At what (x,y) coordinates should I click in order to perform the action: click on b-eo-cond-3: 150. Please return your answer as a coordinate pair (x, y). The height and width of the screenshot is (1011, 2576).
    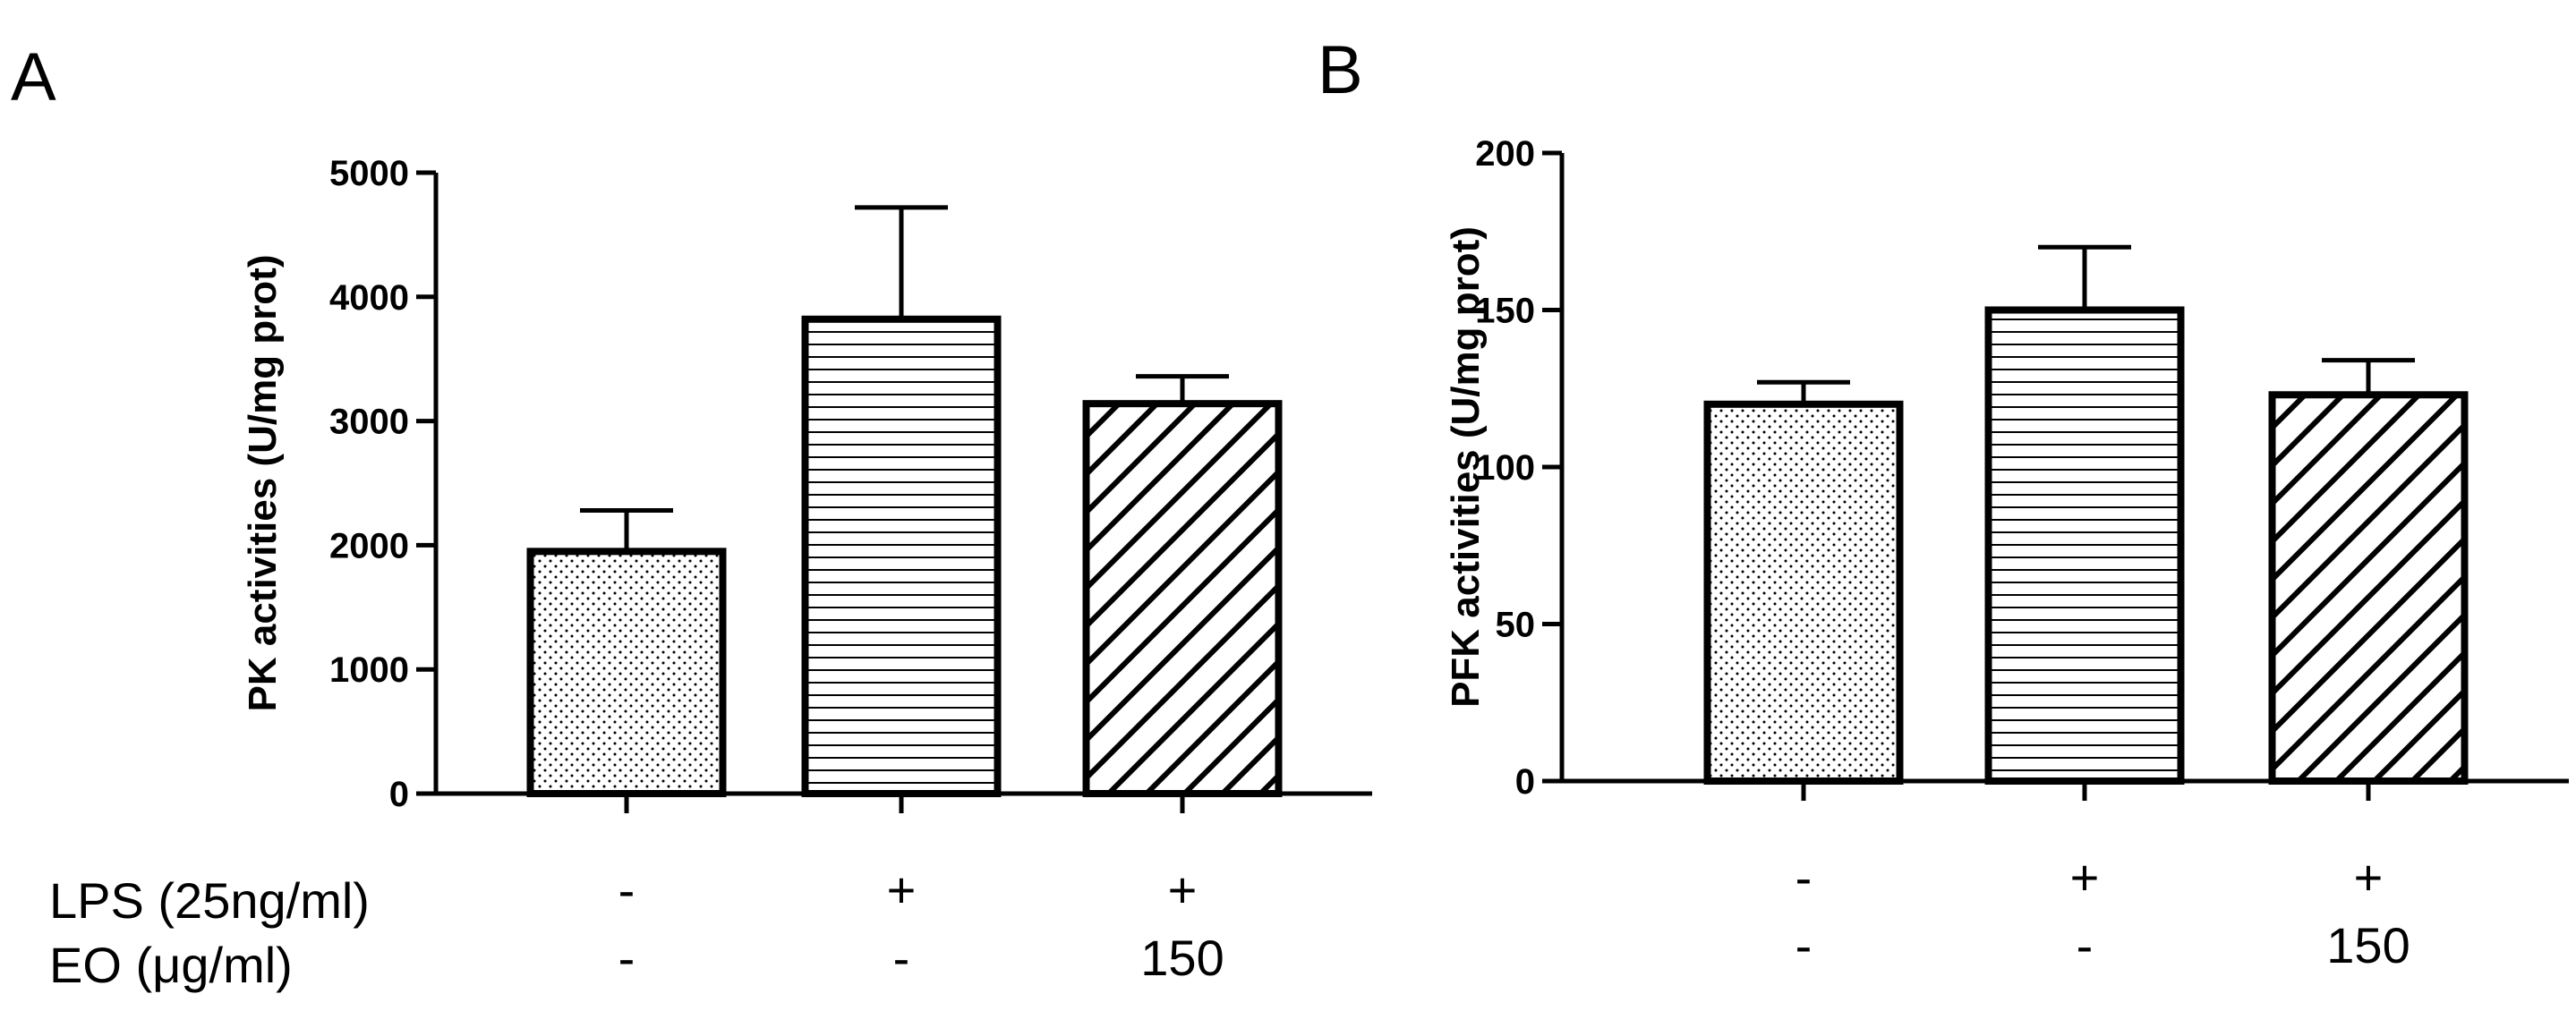
    Looking at the image, I should click on (2368, 945).